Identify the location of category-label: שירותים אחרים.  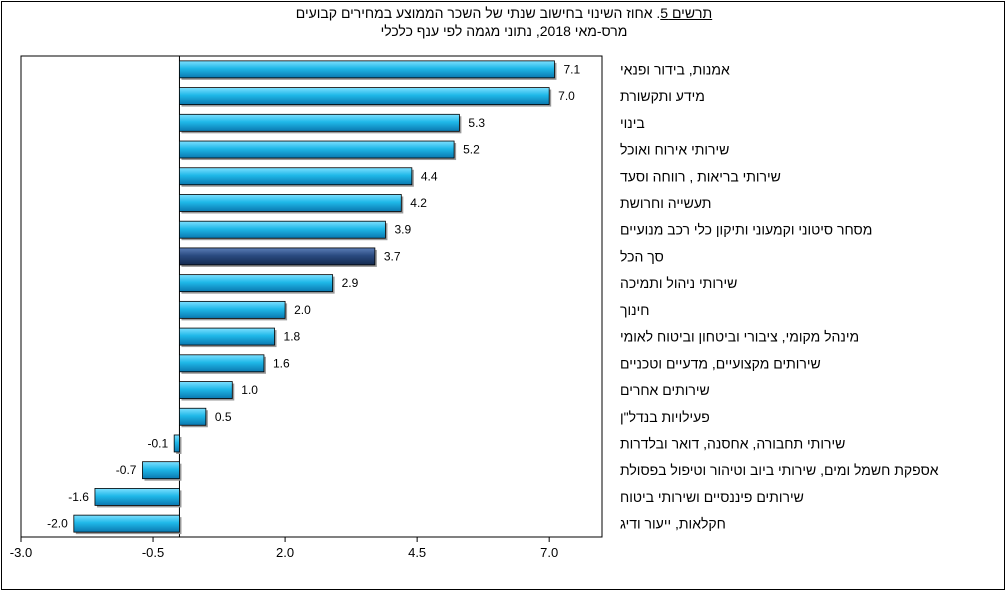
(665, 390).